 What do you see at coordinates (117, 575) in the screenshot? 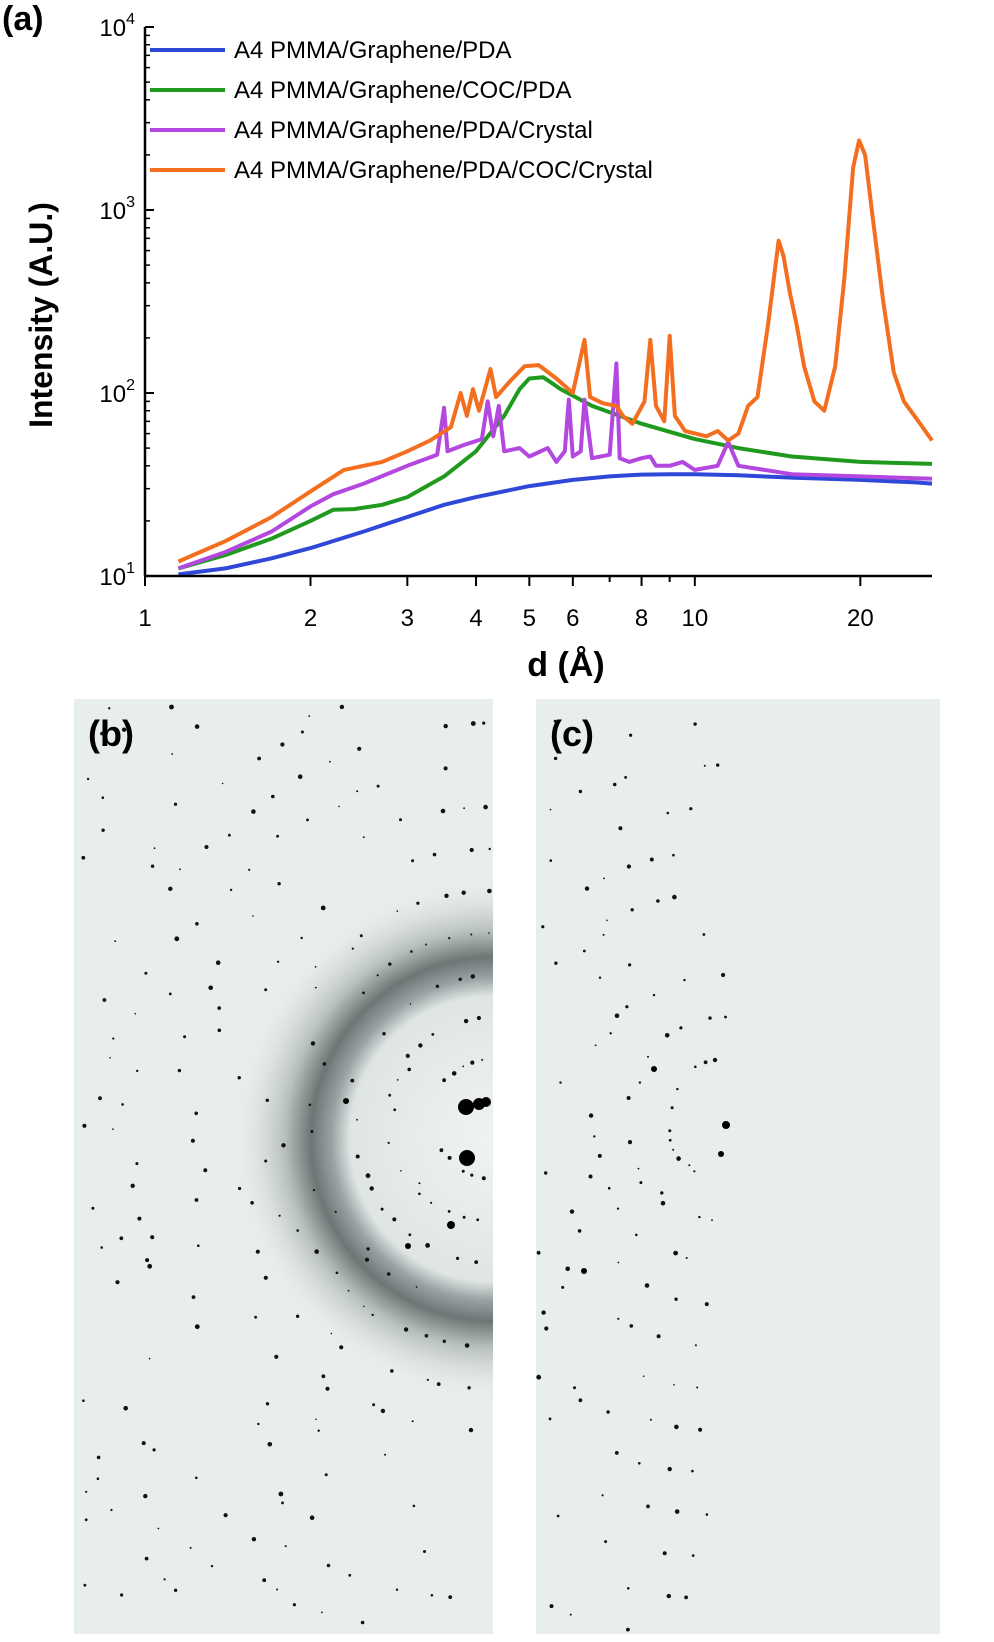
I see `y-tick-label: 101` at bounding box center [117, 575].